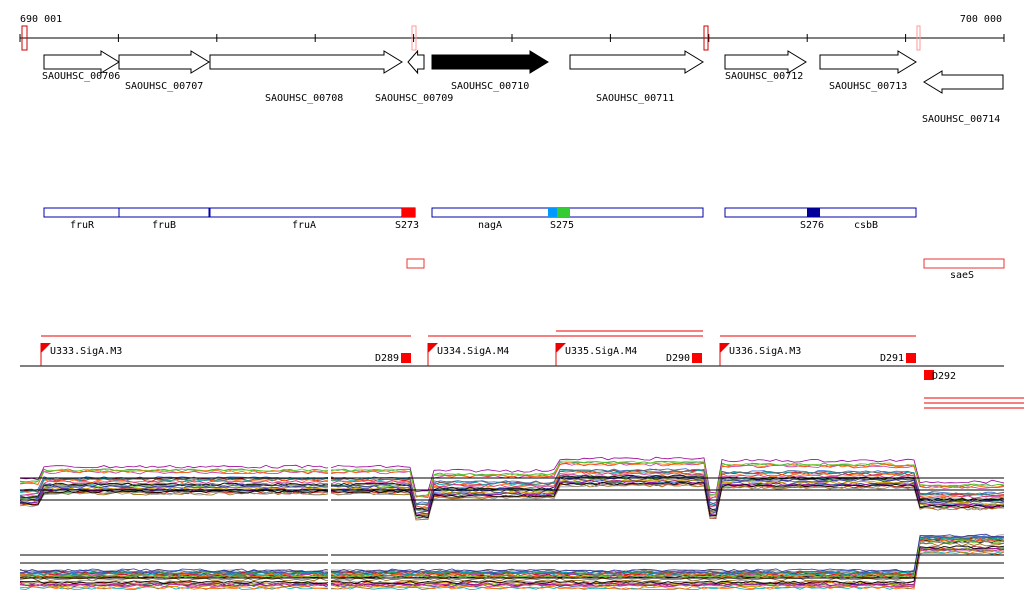 This screenshot has height=611, width=1024. I want to click on feature-label: nagA, so click(490, 225).